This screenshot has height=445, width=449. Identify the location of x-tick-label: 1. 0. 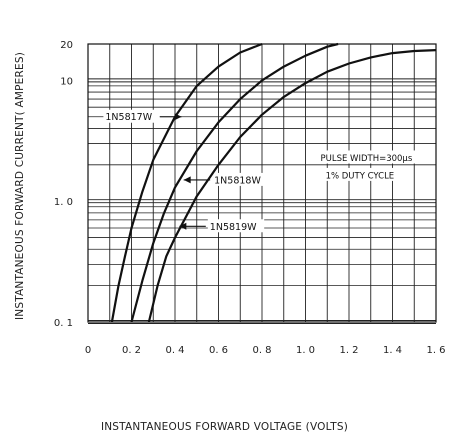
(305, 350).